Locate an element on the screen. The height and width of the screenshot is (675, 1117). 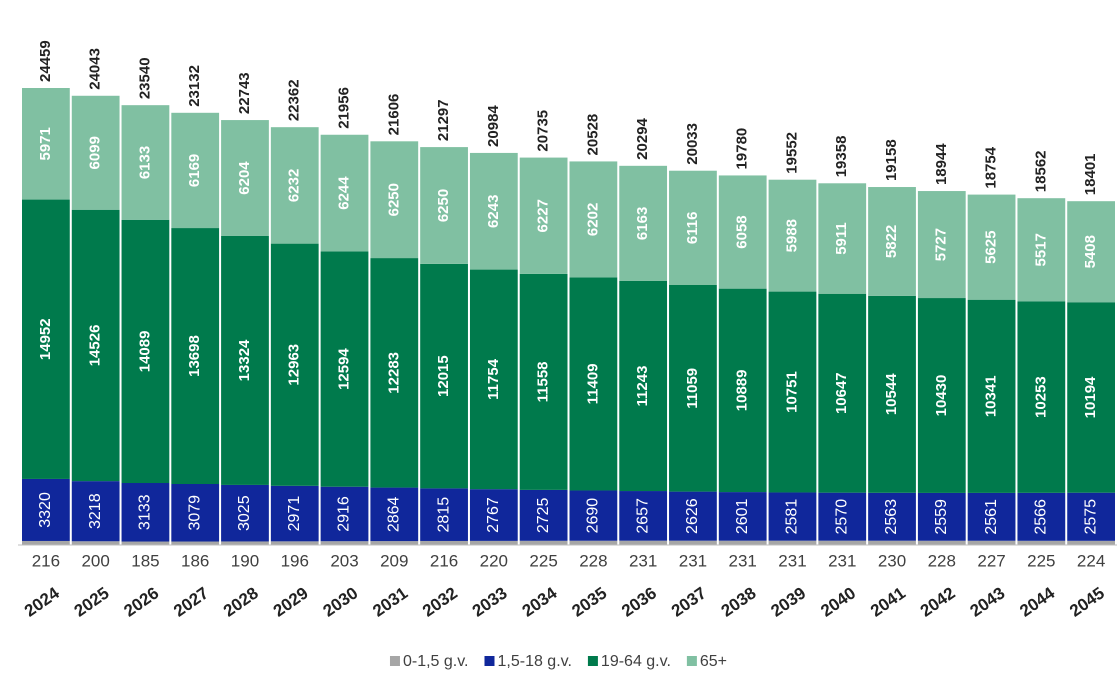
value-label: 12015 is located at coordinates (443, 376).